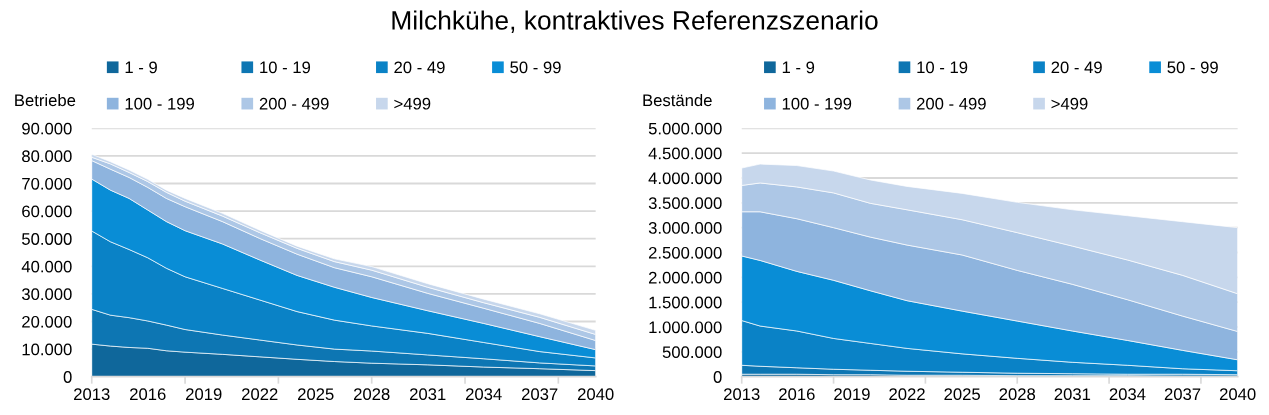  I want to click on y-axis-title: Bestände, so click(677, 100).